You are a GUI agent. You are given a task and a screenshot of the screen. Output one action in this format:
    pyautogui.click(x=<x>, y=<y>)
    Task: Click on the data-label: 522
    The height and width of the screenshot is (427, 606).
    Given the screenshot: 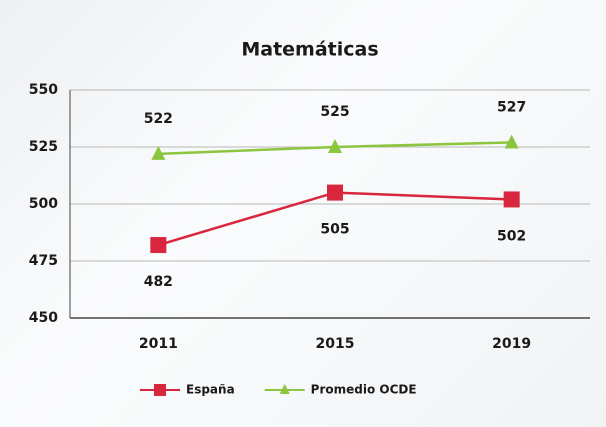 What is the action you would take?
    pyautogui.click(x=158, y=119)
    